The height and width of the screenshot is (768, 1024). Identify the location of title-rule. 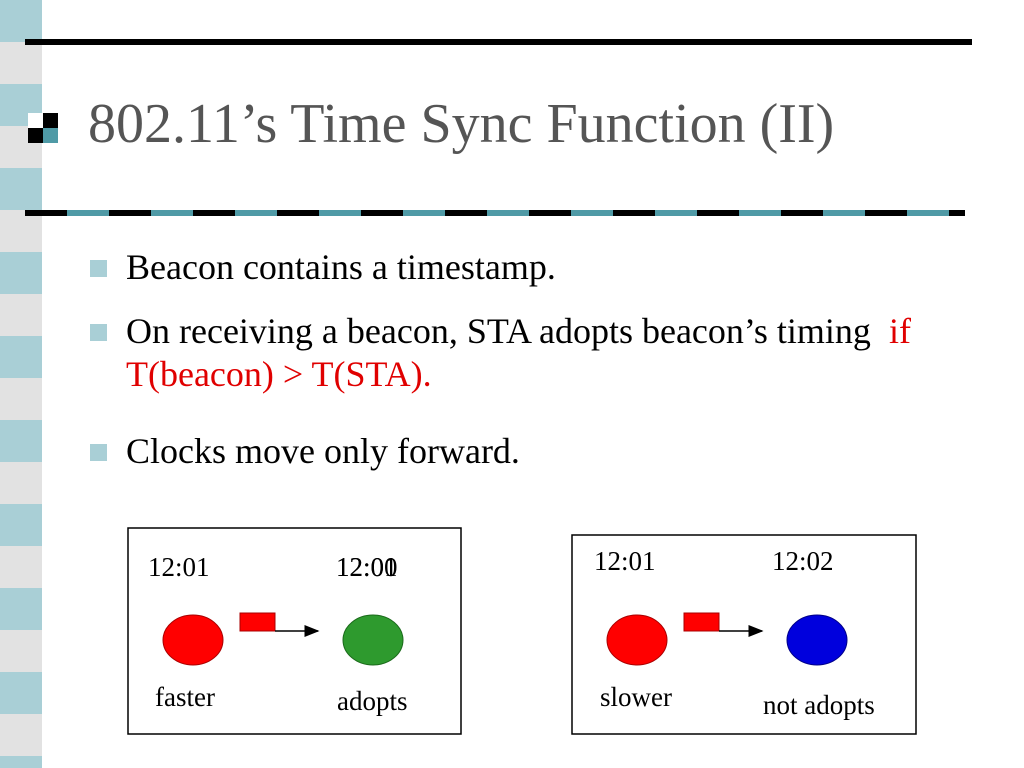
(495, 213).